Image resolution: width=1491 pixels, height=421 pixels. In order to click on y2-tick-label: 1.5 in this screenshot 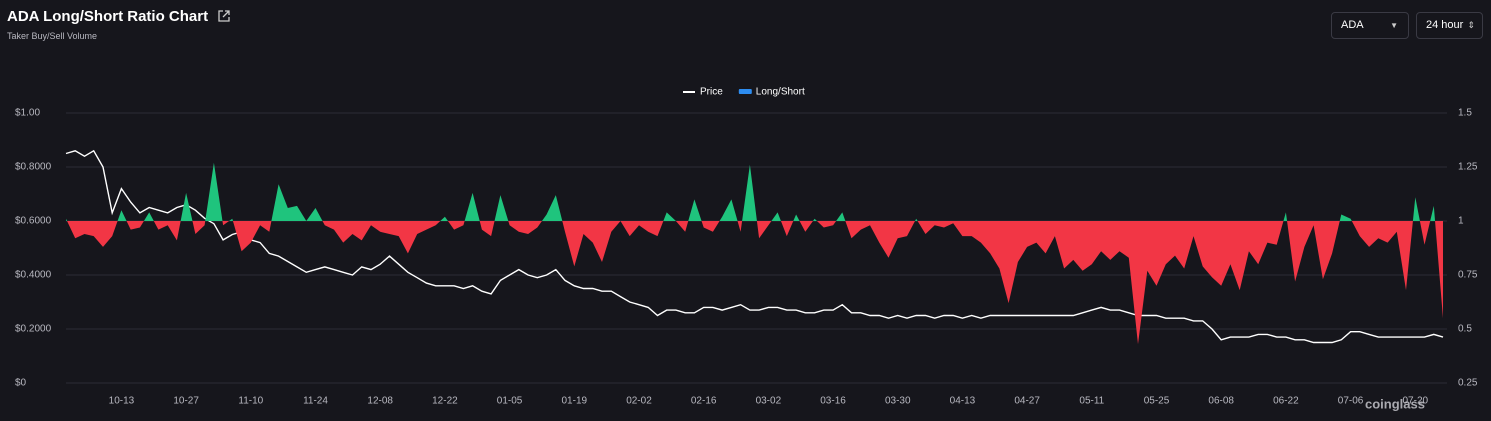, I will do `click(1465, 113)`.